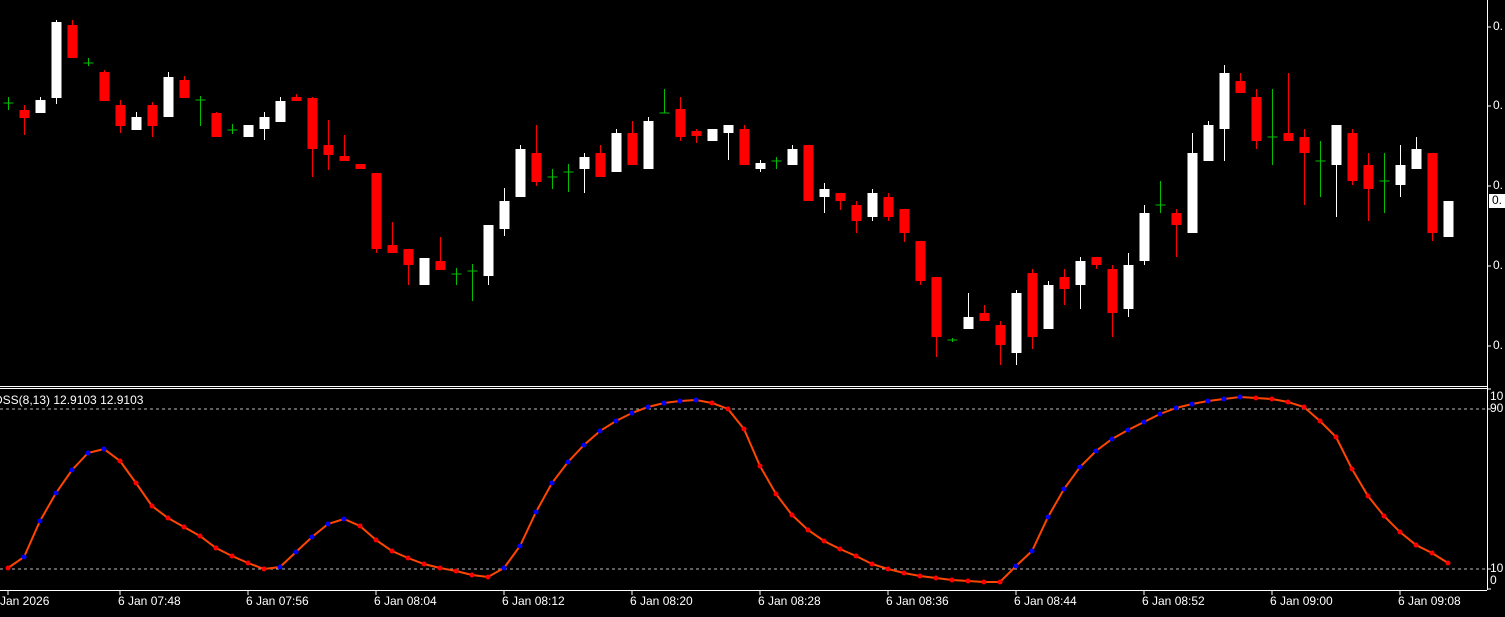 The height and width of the screenshot is (617, 1505). Describe the element at coordinates (277, 601) in the screenshot. I see `x-tick-label: 6 Jan 07:56` at that location.